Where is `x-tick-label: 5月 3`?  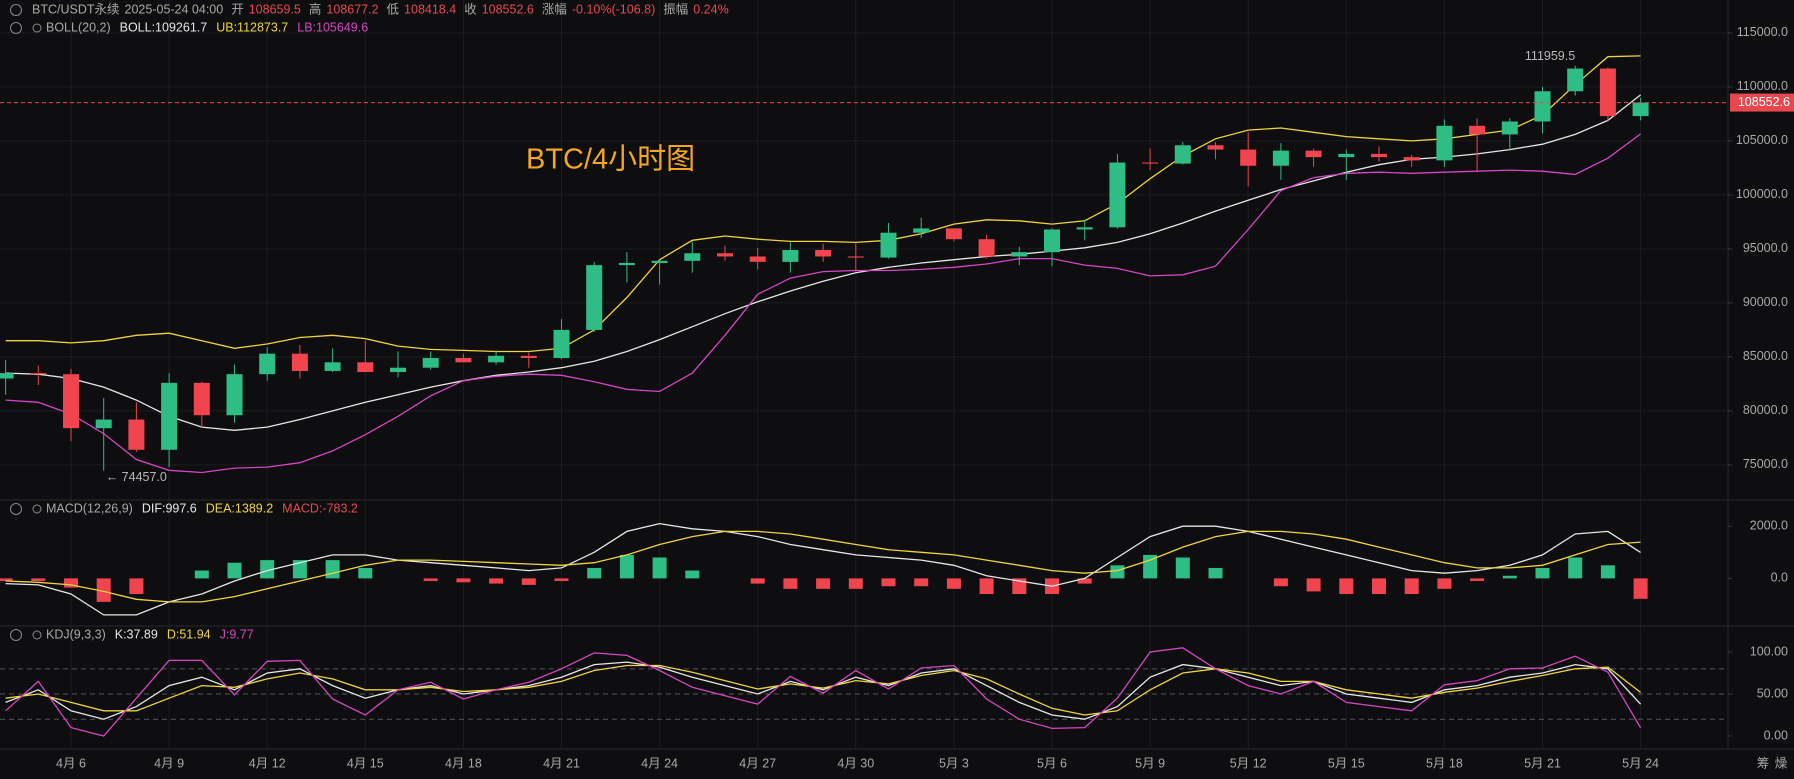 x-tick-label: 5月 3 is located at coordinates (954, 763).